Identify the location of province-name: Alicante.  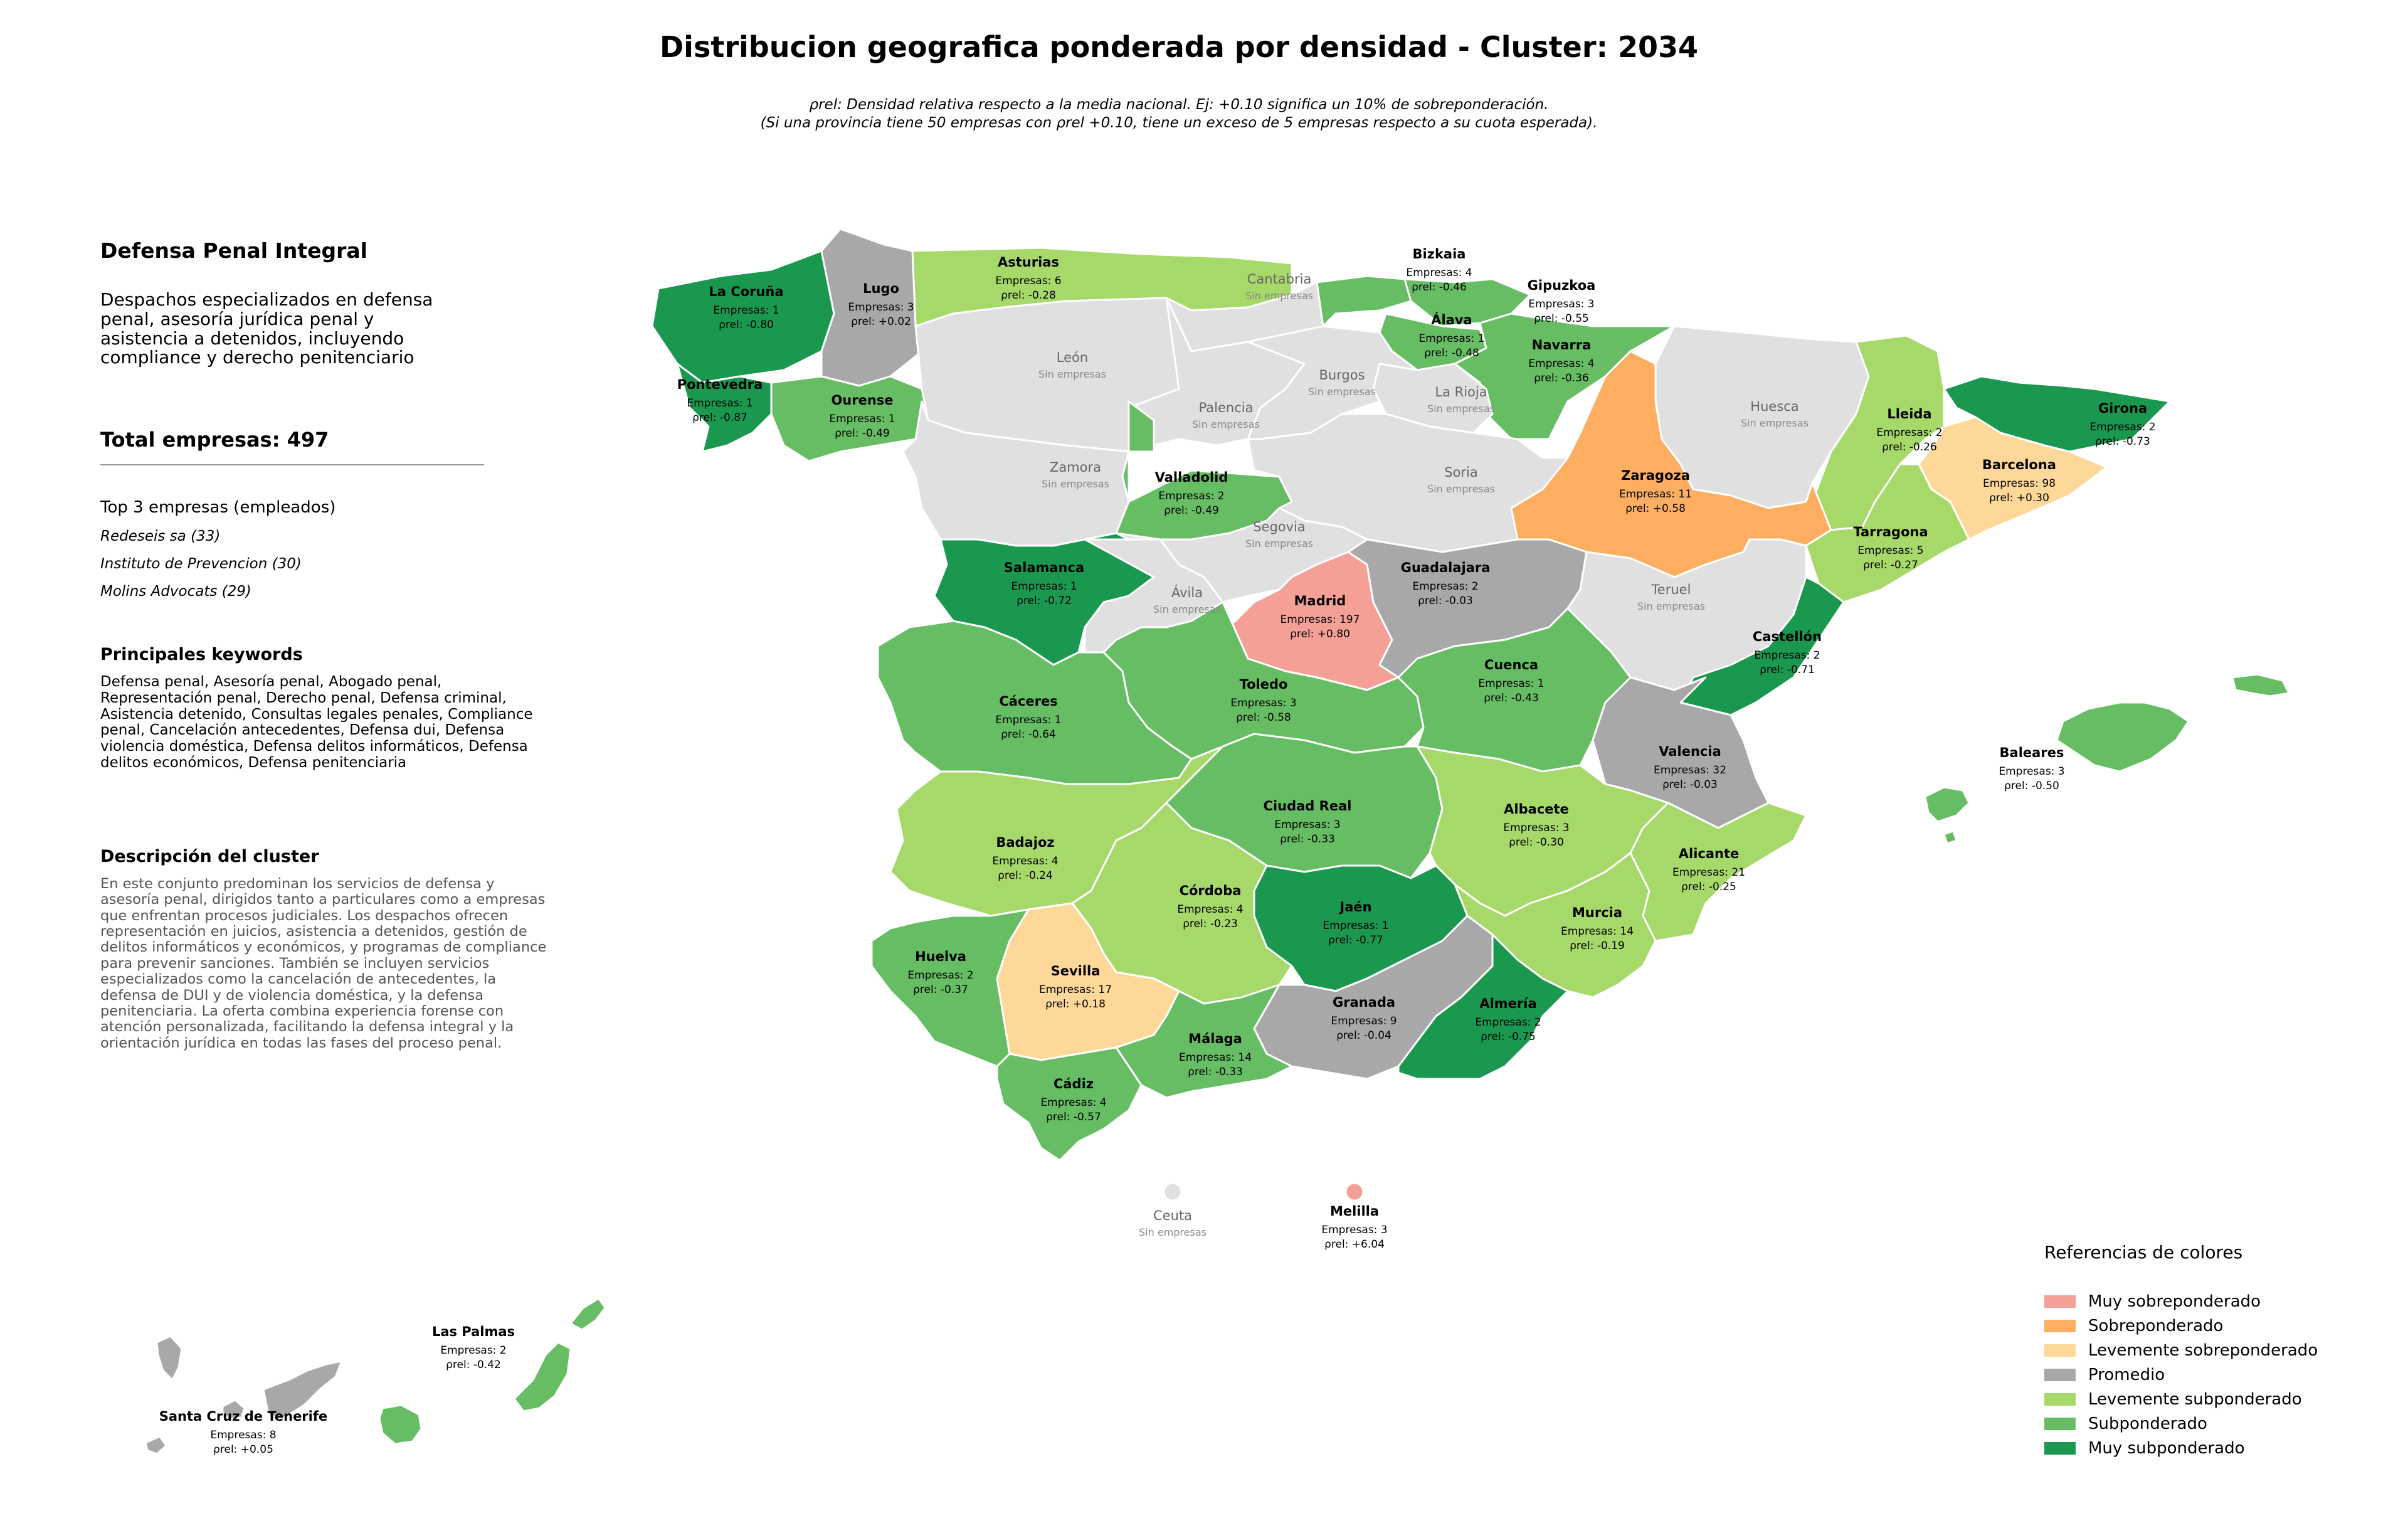
(1709, 854).